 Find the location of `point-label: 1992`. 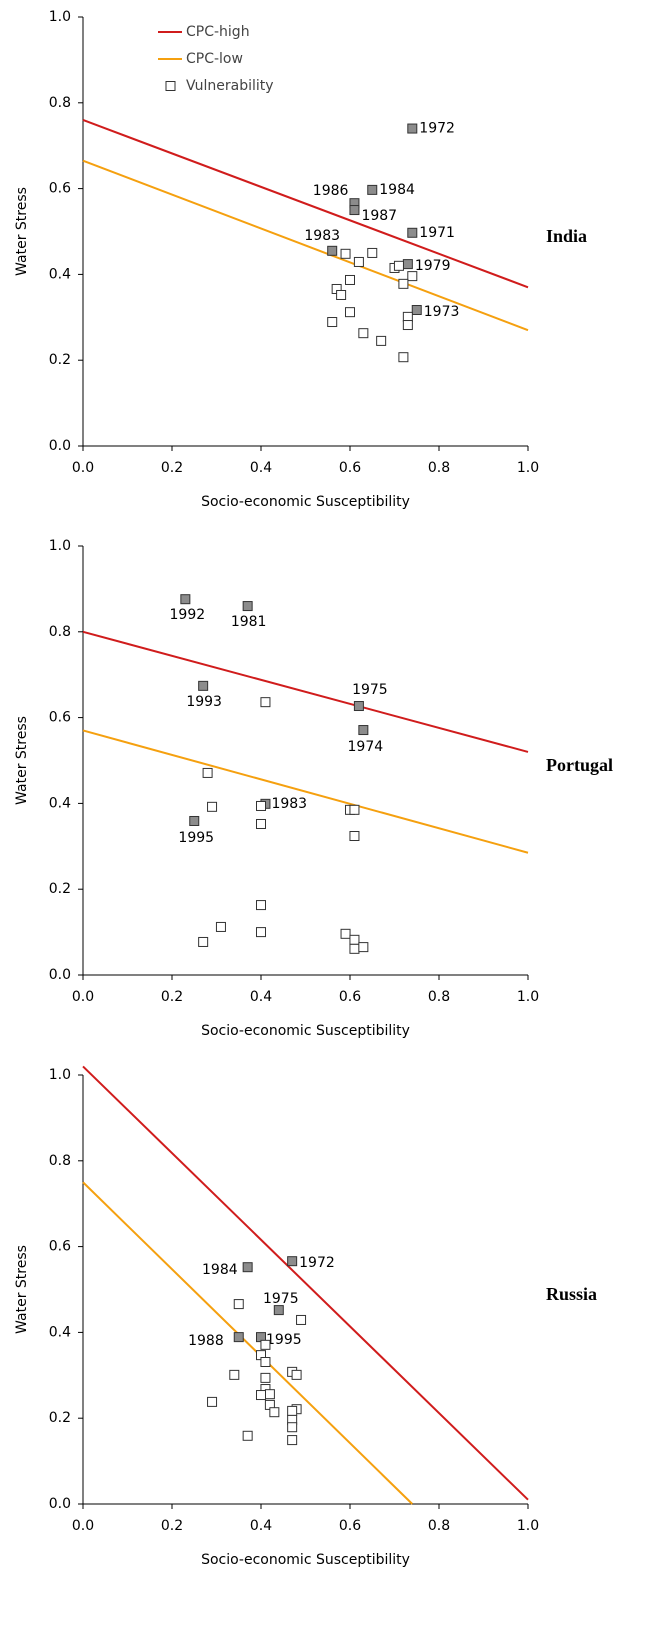

point-label: 1992 is located at coordinates (188, 615).